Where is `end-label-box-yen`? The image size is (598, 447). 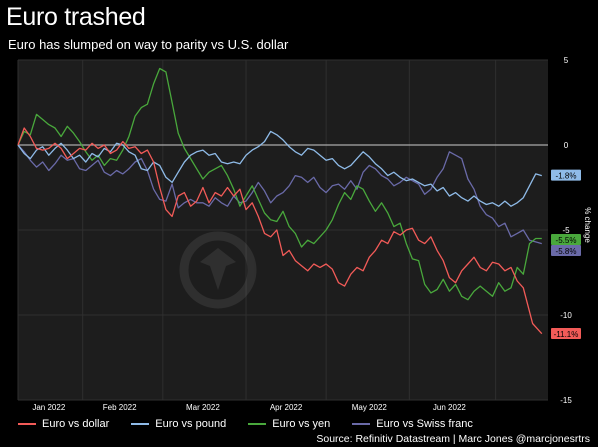
end-label-box-yen is located at coordinates (566, 239).